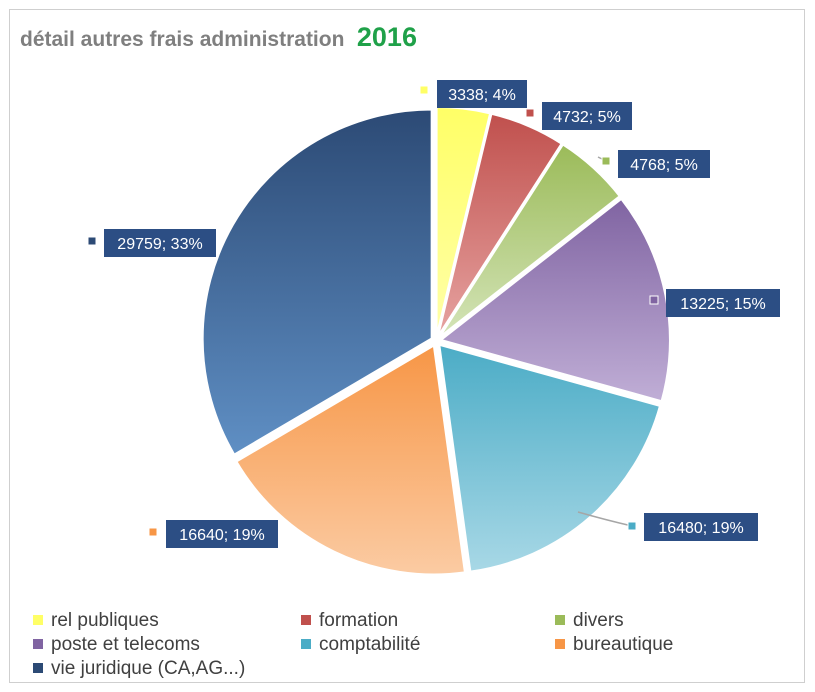  Describe the element at coordinates (623, 644) in the screenshot. I see `legend-label: bureautique` at that location.